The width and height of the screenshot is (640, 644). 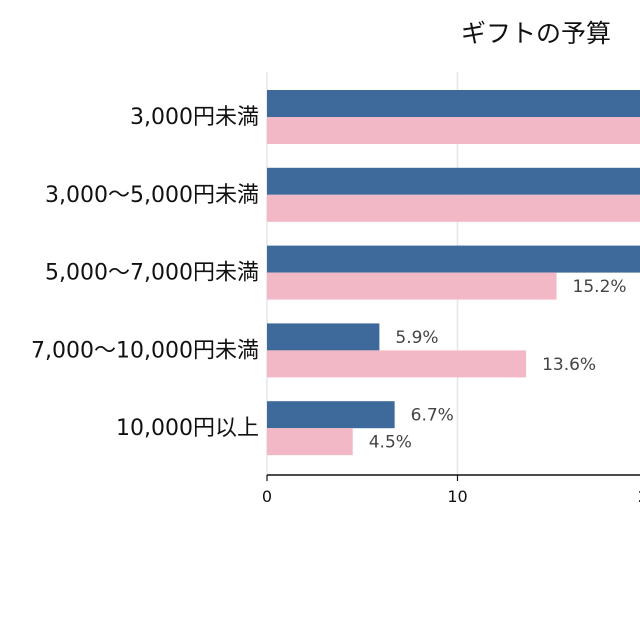 I want to click on x-tick-label: 10, so click(x=457, y=496).